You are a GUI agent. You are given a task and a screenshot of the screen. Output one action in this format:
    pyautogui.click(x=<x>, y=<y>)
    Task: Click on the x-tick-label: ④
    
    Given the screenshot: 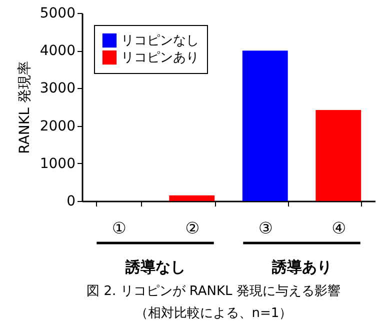 What is the action you would take?
    pyautogui.click(x=339, y=228)
    